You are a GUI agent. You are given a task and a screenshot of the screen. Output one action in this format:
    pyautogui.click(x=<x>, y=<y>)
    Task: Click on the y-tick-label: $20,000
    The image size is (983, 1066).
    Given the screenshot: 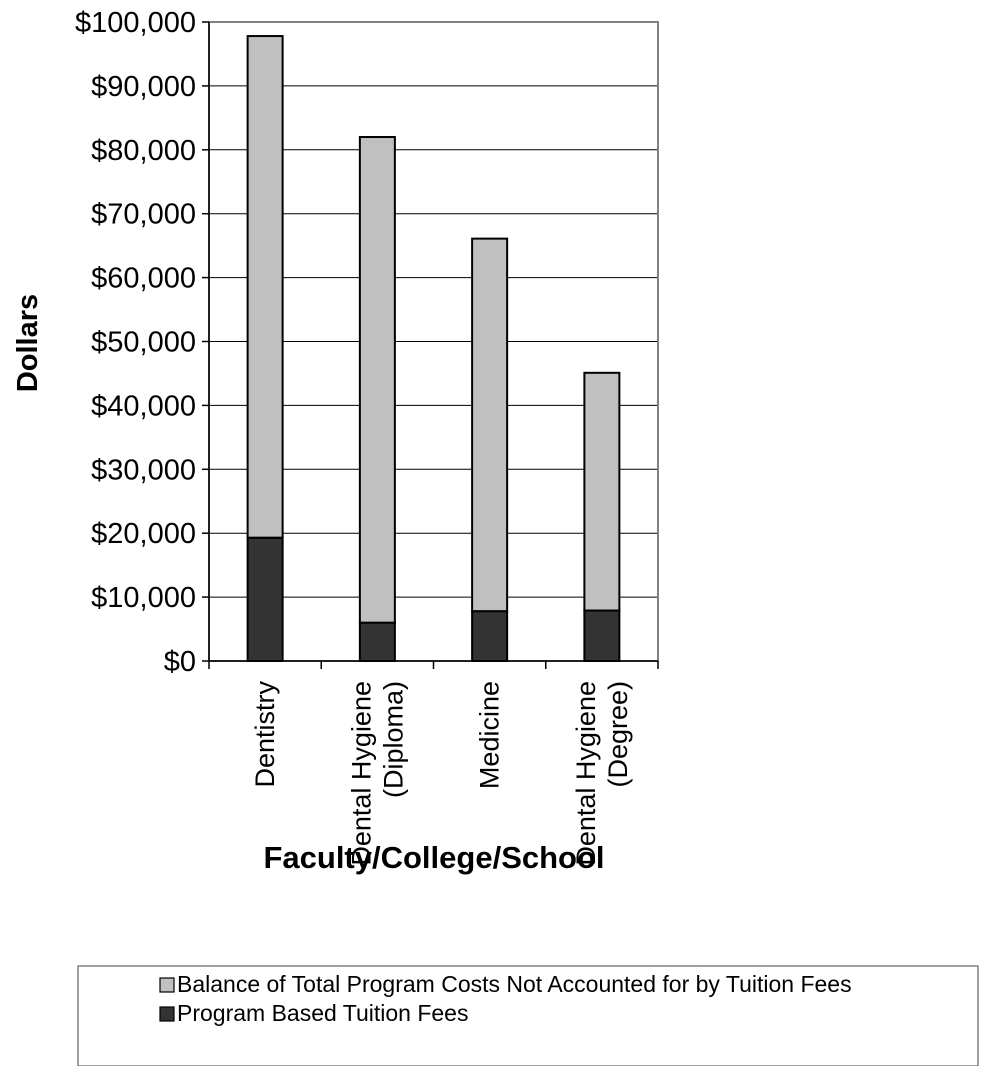 What is the action you would take?
    pyautogui.click(x=143, y=534)
    